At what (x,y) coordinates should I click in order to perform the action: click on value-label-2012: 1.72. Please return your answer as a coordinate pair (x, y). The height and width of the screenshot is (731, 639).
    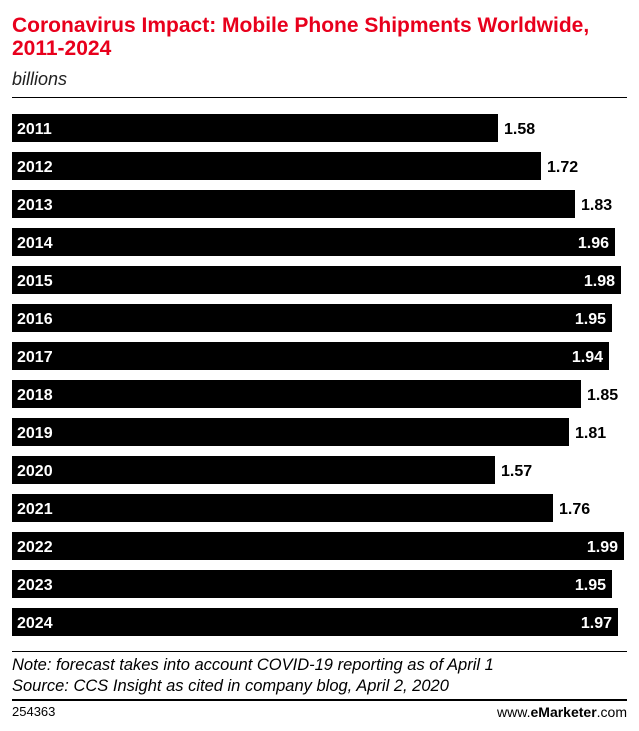
    Looking at the image, I should click on (562, 167).